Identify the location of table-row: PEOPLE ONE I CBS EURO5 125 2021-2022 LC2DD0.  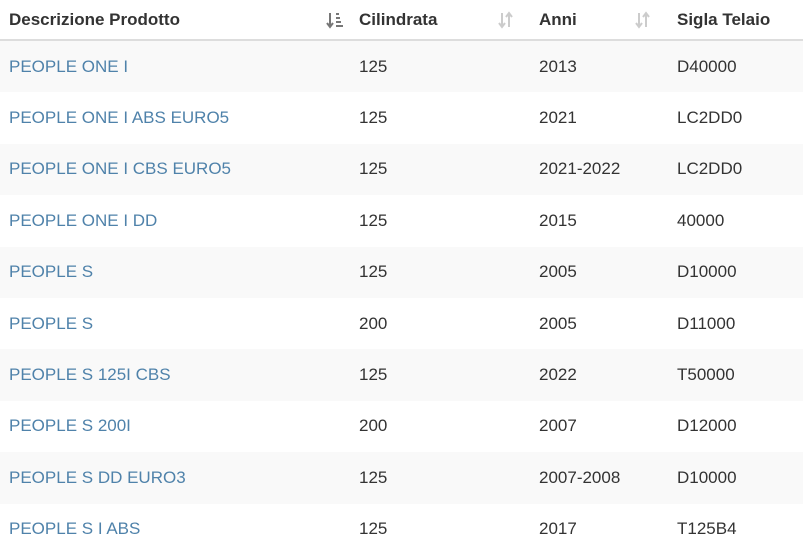
(401, 169).